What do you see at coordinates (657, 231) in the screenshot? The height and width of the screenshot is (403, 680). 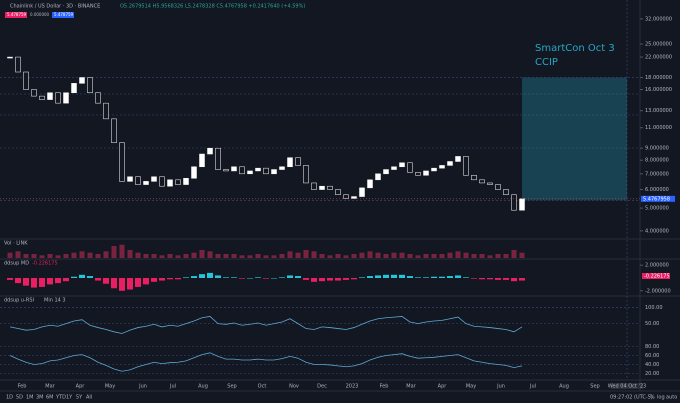 I see `y-tick-label: 4.000000` at bounding box center [657, 231].